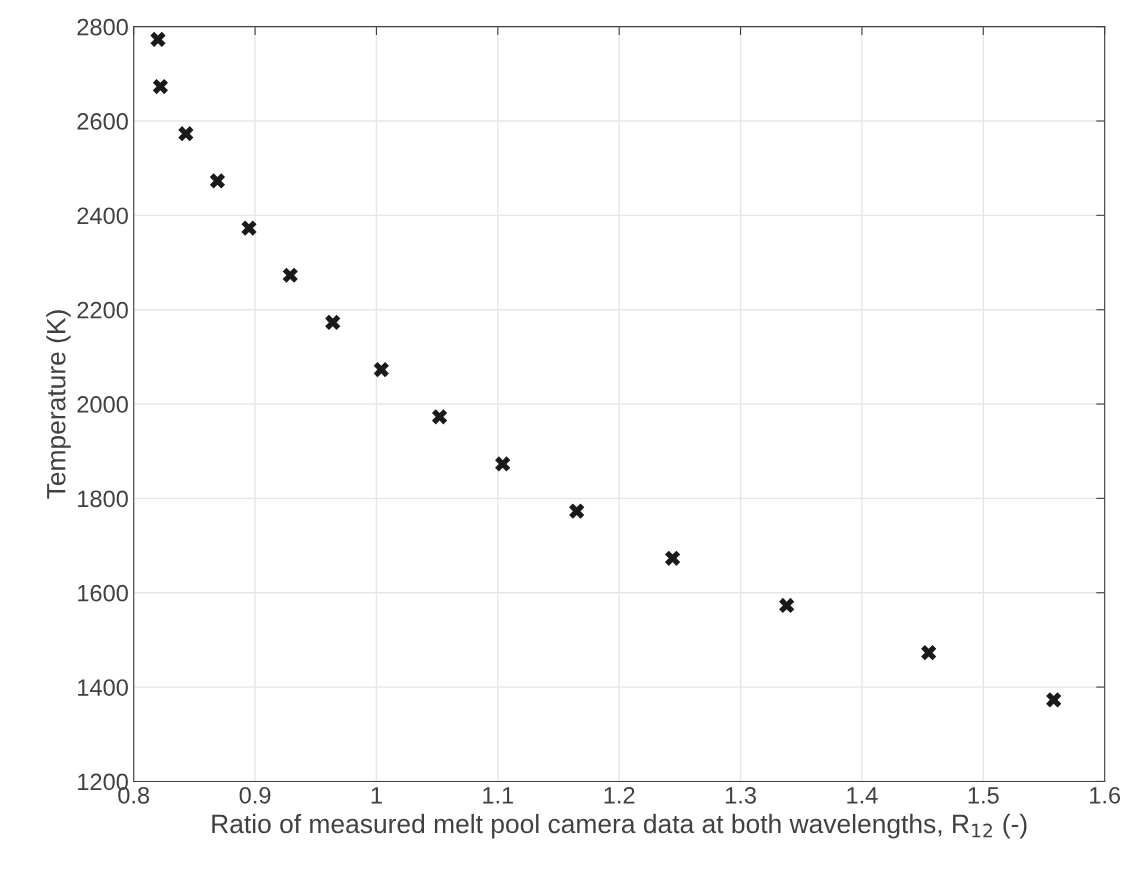 This screenshot has width=1133, height=888. Describe the element at coordinates (58, 404) in the screenshot. I see `y-axis-title: Temperature (K)` at that location.